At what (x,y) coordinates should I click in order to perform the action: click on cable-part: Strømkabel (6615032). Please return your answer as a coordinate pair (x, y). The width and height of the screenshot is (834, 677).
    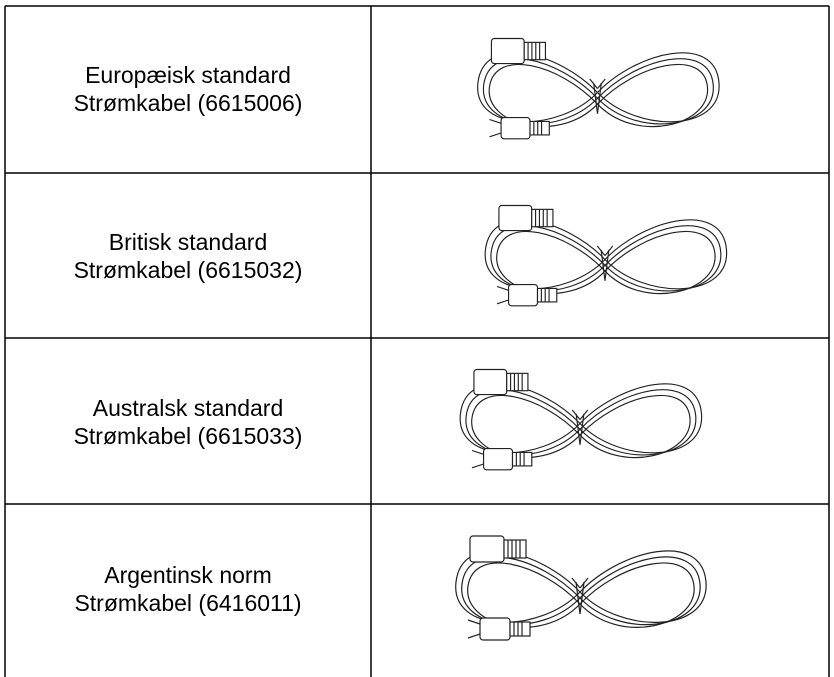
    Looking at the image, I should click on (188, 270).